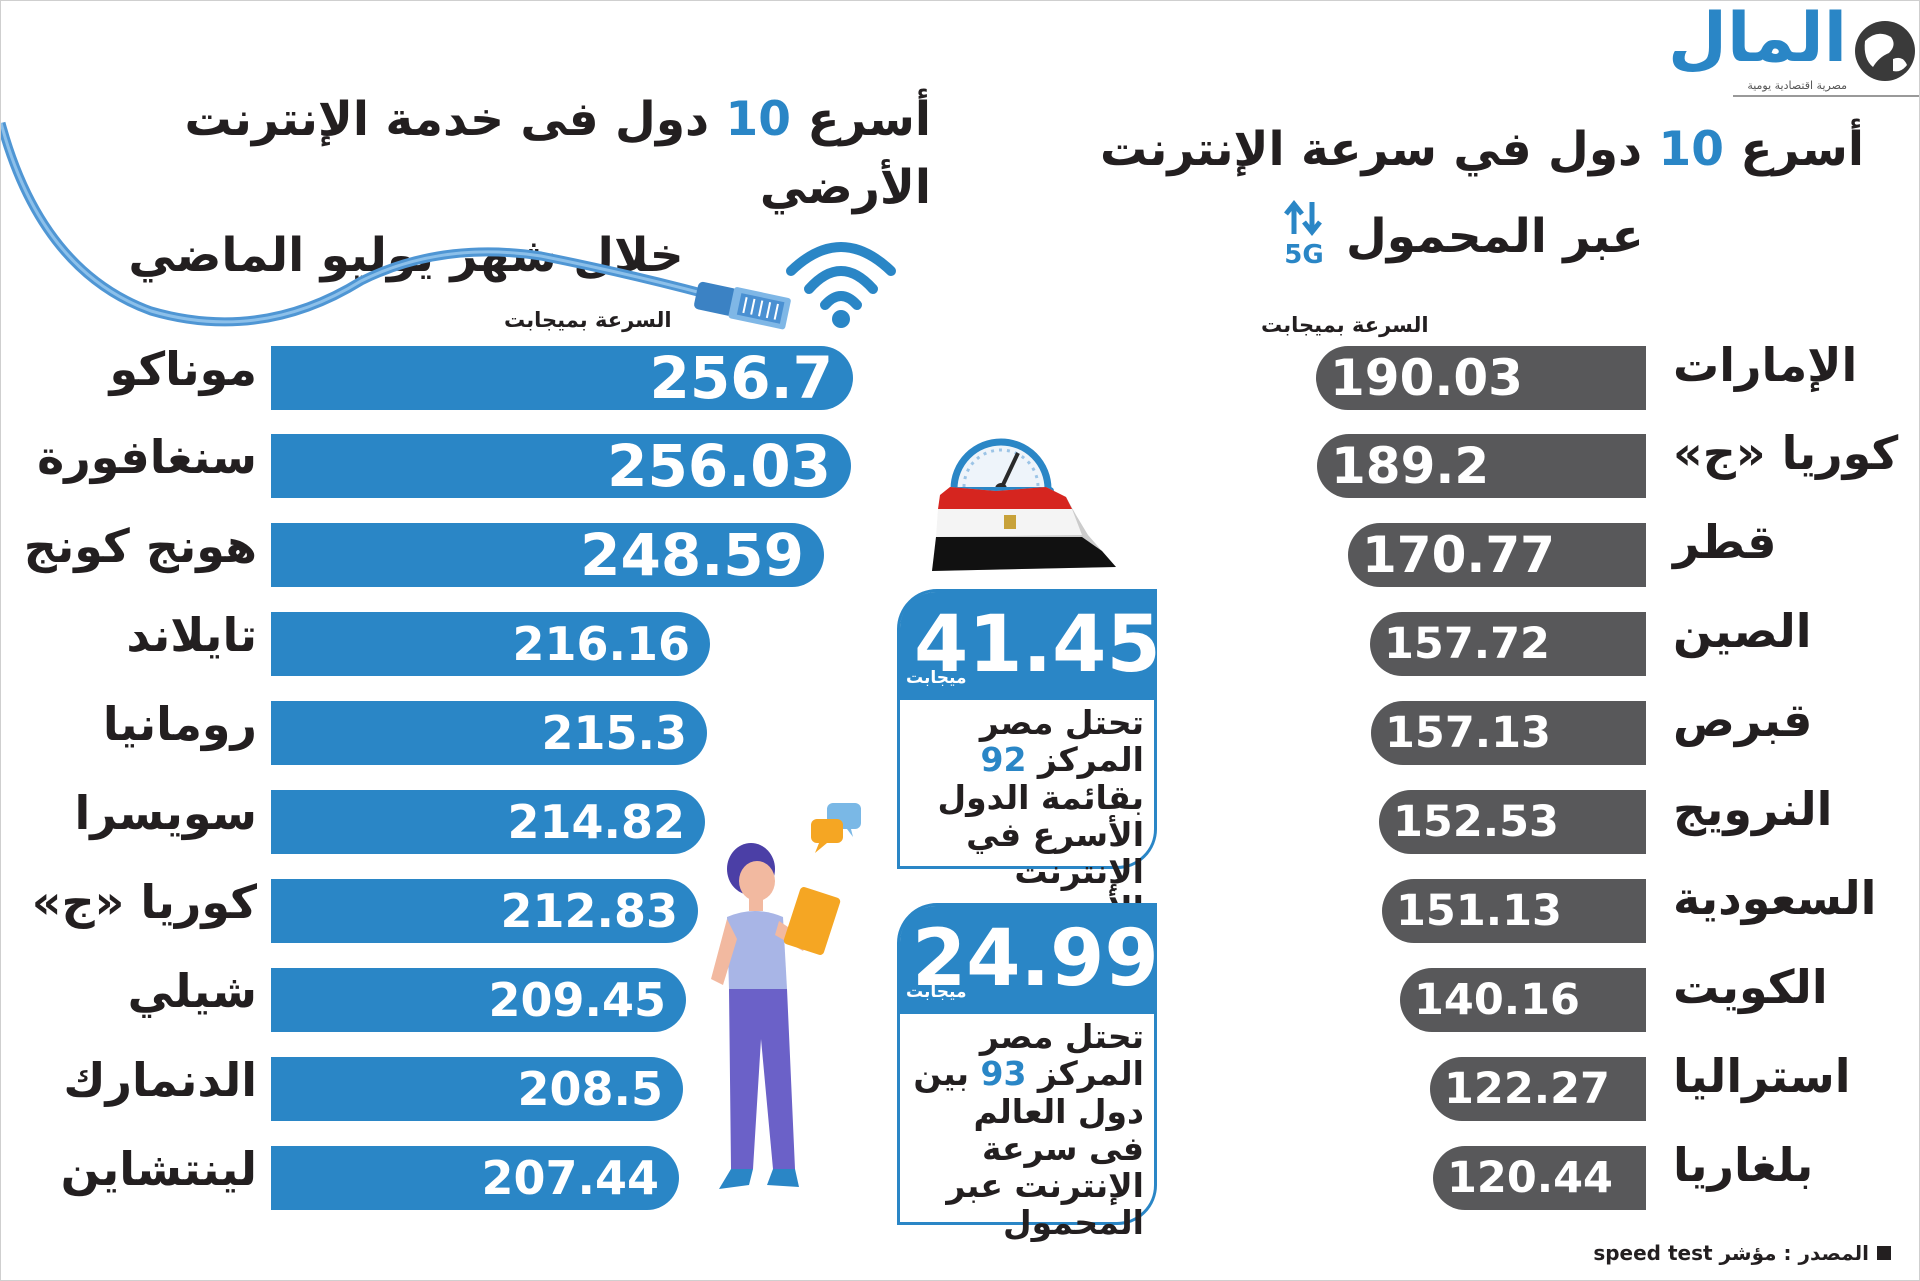  I want to click on category-label: سويسرا, so click(165, 813).